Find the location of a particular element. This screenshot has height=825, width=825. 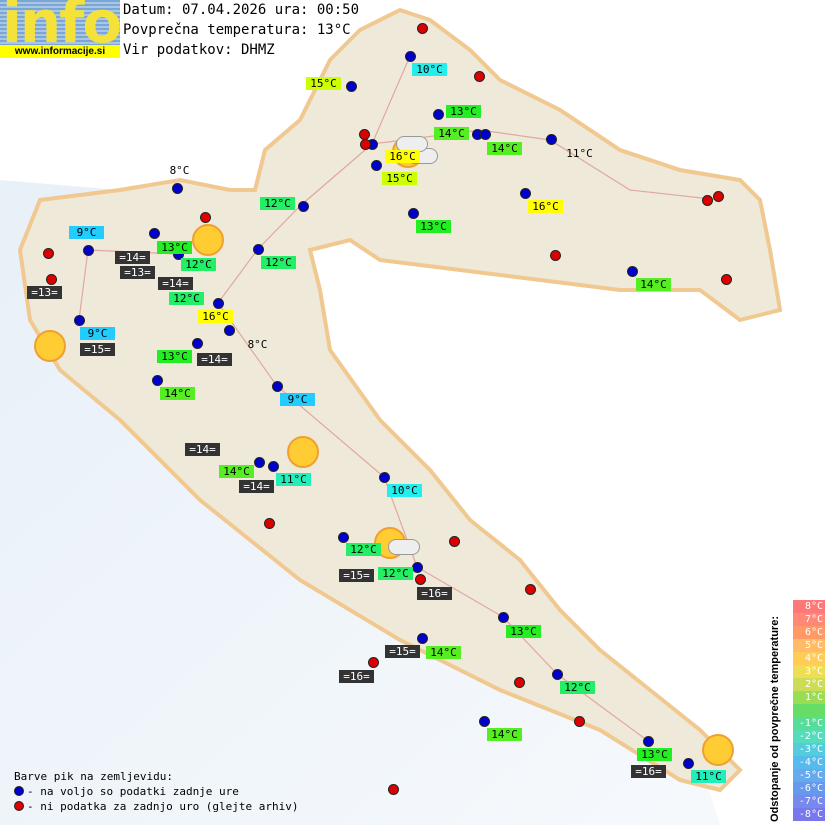

legend-blue-item: - na voljo so podatki zadnje ure is located at coordinates (126, 791).